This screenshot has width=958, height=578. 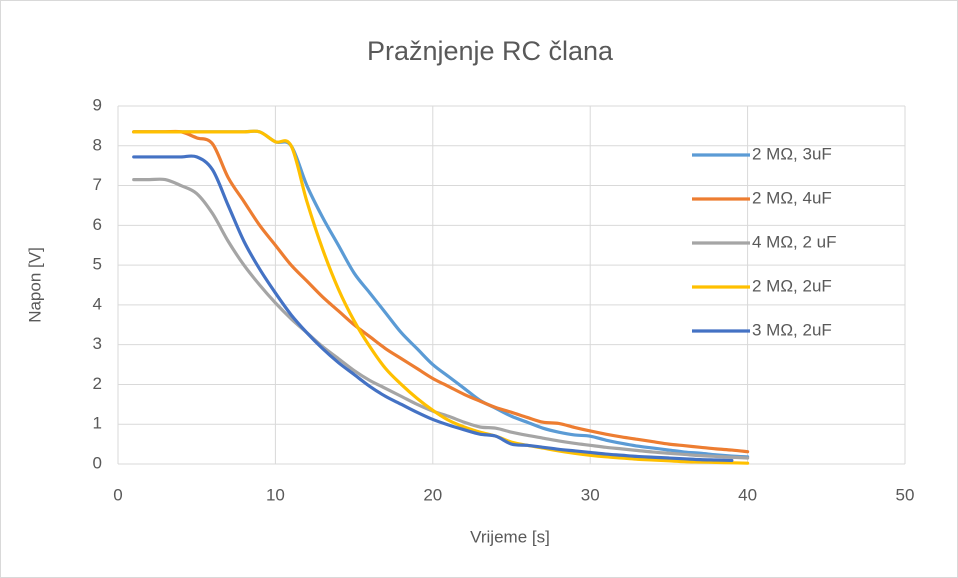 What do you see at coordinates (97, 383) in the screenshot?
I see `y-tick-label: 2` at bounding box center [97, 383].